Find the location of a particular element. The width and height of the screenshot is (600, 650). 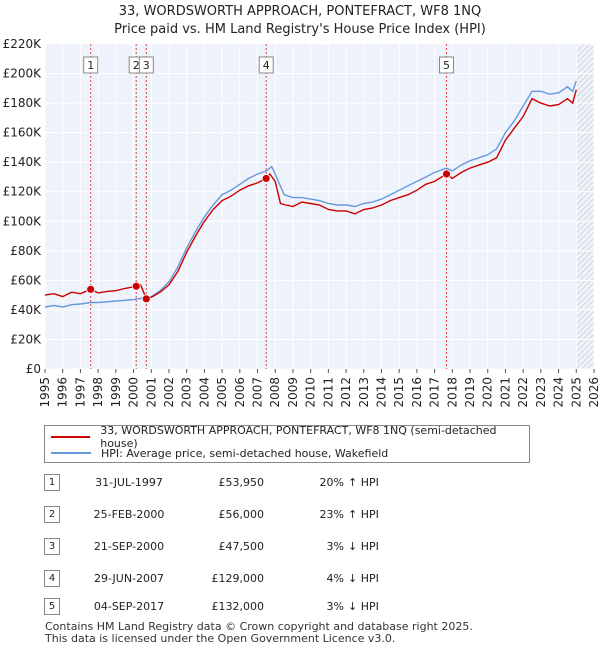

x-tick-label: 2012 is located at coordinates (346, 392).